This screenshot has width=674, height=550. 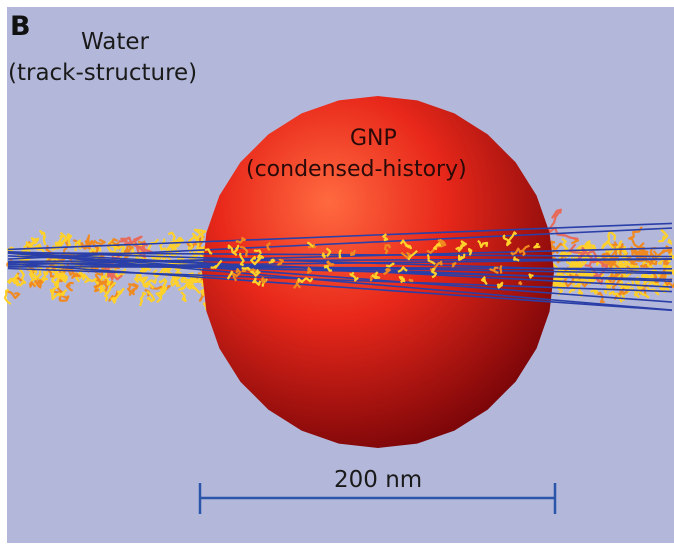 What do you see at coordinates (378, 480) in the screenshot?
I see `scale-bar-label: 200 nm` at bounding box center [378, 480].